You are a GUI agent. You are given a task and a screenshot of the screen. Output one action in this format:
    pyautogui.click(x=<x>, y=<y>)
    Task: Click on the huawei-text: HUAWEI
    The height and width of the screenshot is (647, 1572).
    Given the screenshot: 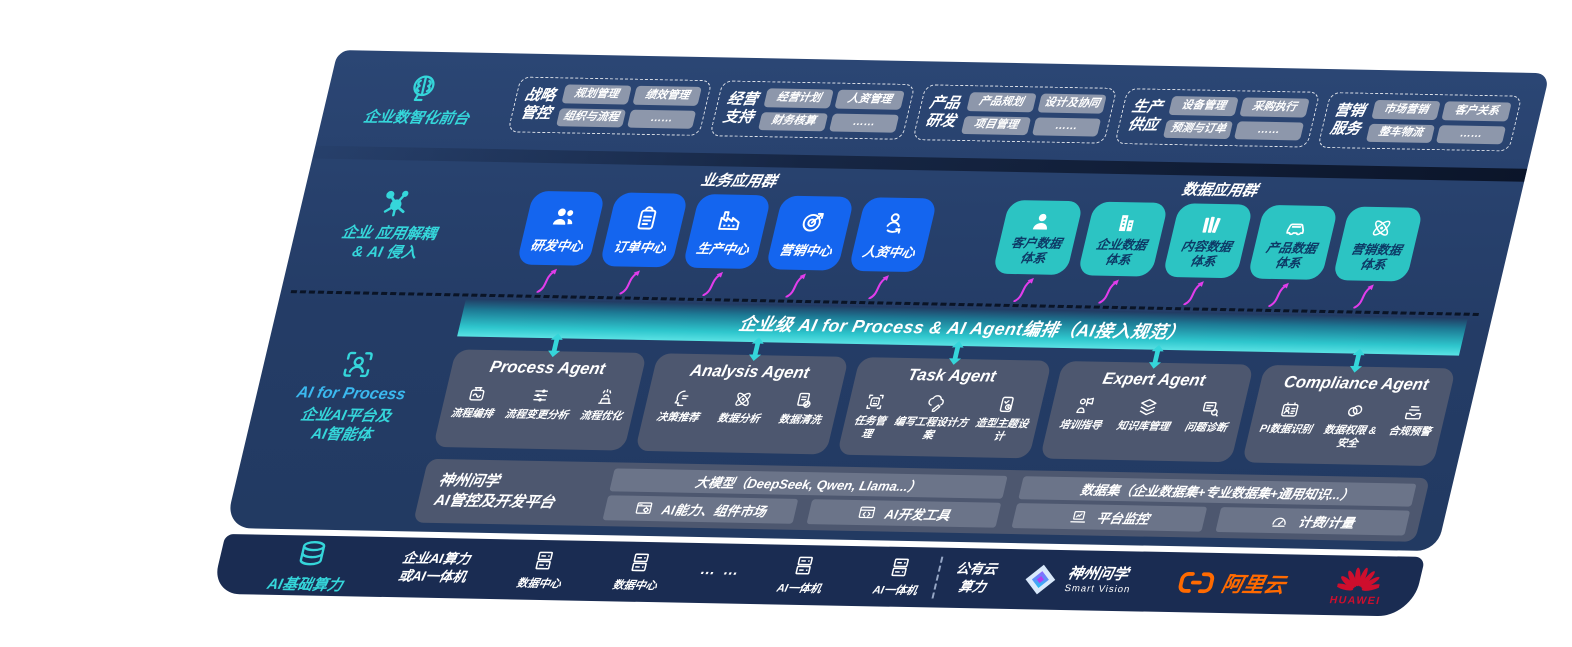 What is the action you would take?
    pyautogui.click(x=1355, y=600)
    